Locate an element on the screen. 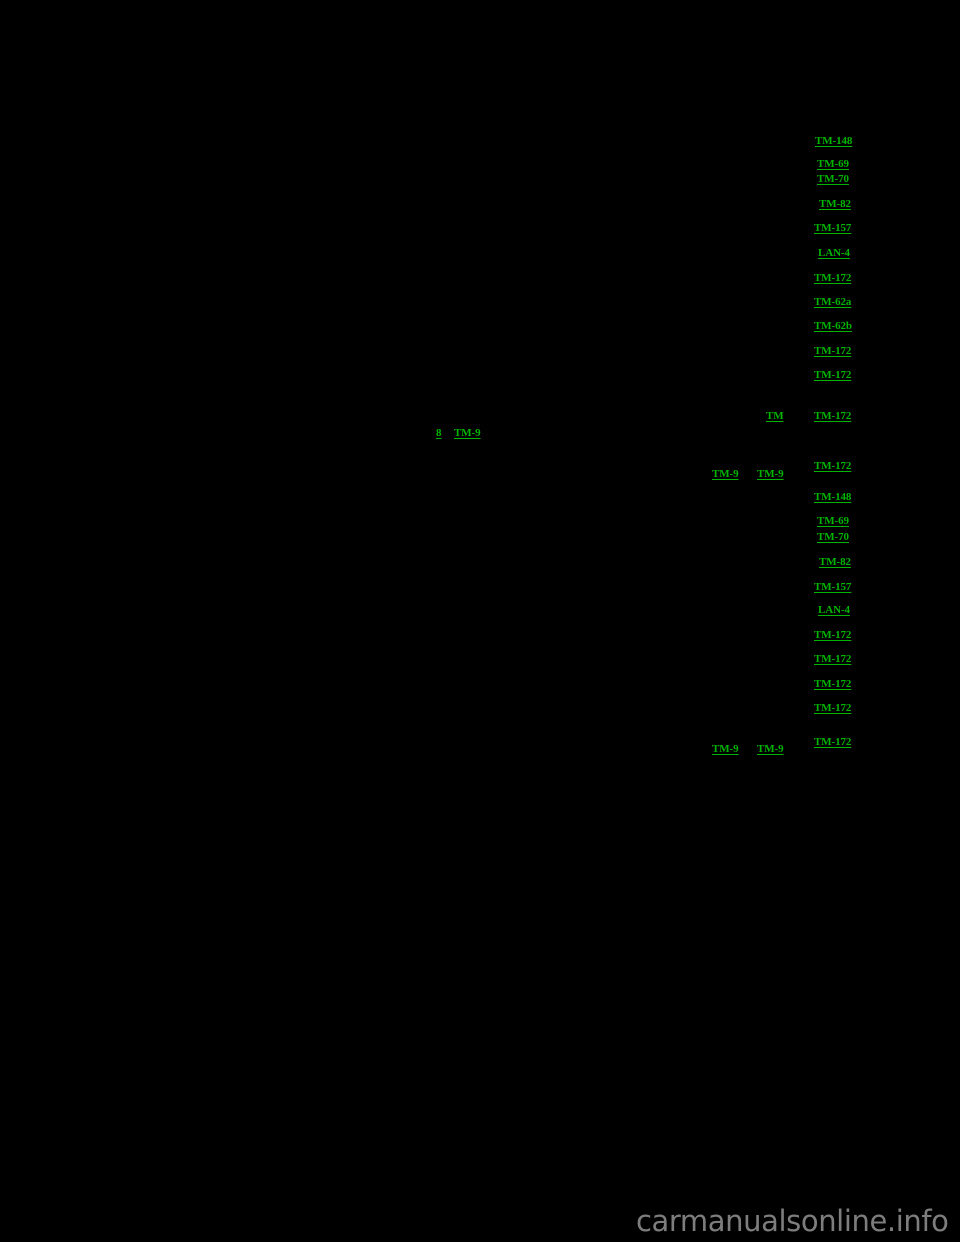 The image size is (960, 1242). page-reference-link-21: TM-172 is located at coordinates (833, 684).